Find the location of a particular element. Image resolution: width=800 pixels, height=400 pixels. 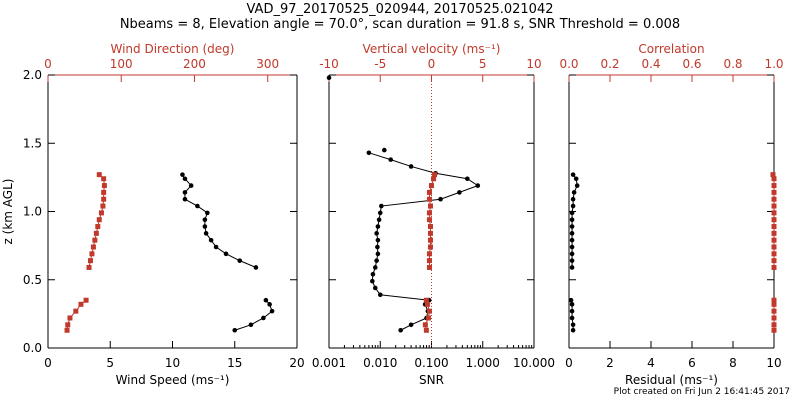

wind-ytick-label: 1.0 is located at coordinates (32, 212).